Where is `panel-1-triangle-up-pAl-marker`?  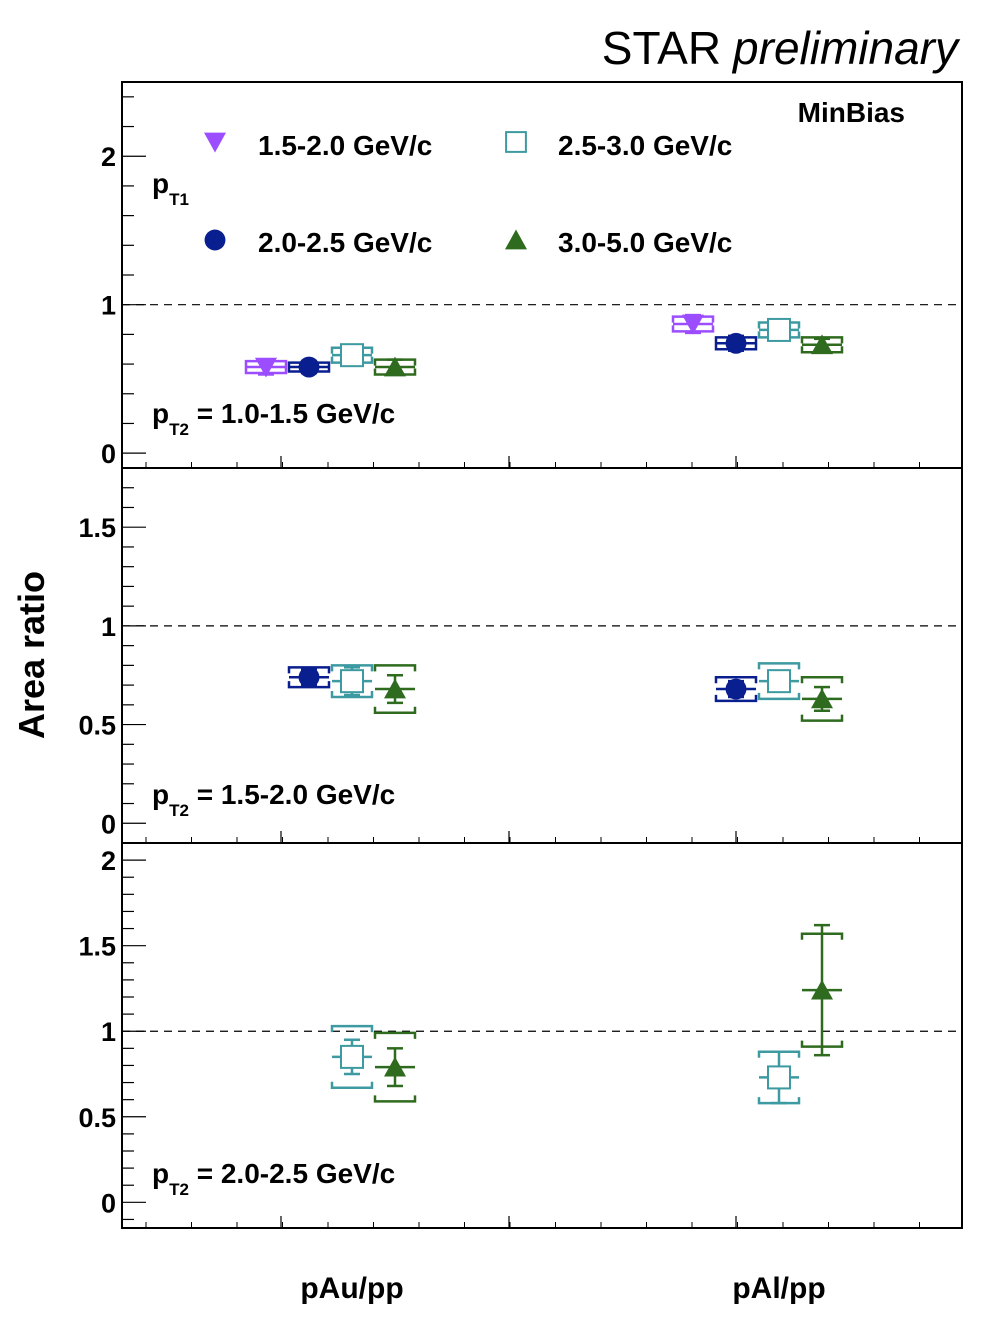 panel-1-triangle-up-pAl-marker is located at coordinates (822, 344).